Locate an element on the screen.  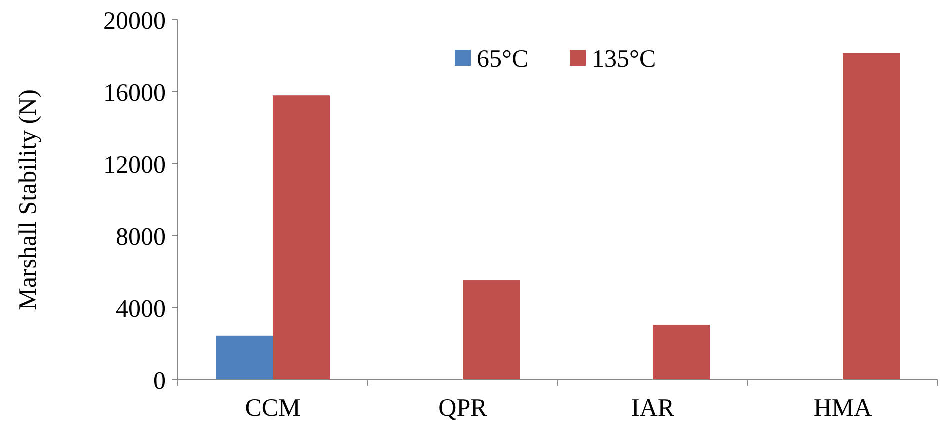
y-tick-label: 8000 is located at coordinates (141, 237).